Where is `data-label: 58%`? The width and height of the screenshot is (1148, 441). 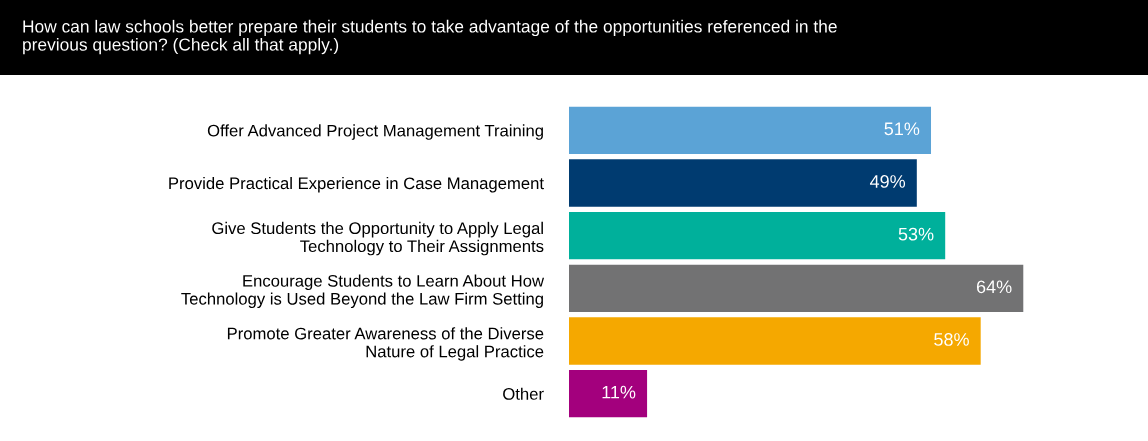 data-label: 58% is located at coordinates (951, 339).